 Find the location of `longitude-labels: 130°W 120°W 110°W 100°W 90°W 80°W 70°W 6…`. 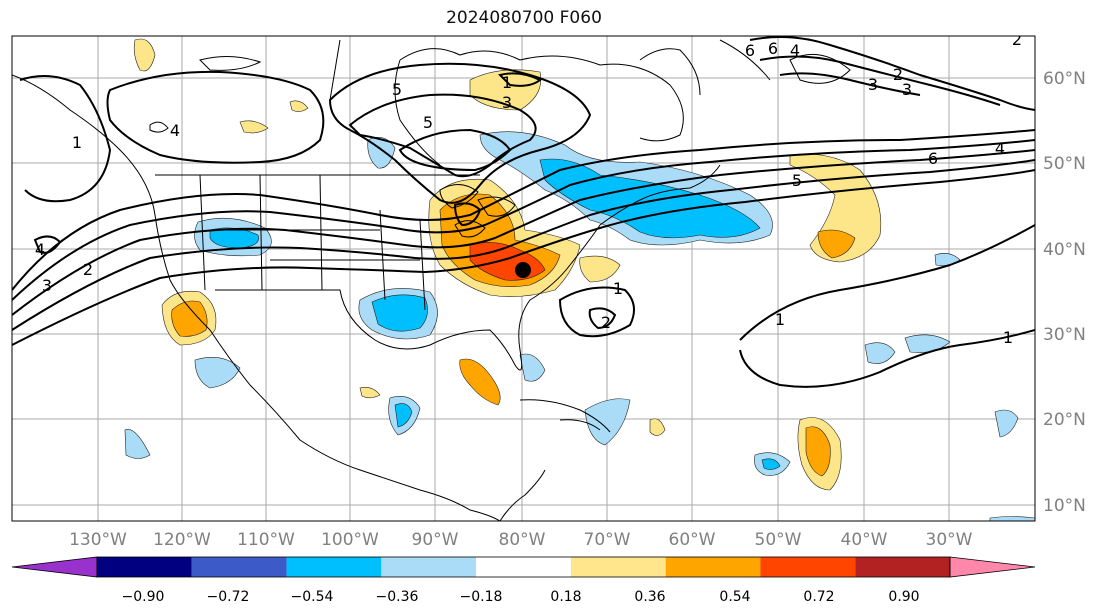

longitude-labels: 130°W 120°W 110°W 100°W 90°W 80°W 70°W 6… is located at coordinates (521, 540).